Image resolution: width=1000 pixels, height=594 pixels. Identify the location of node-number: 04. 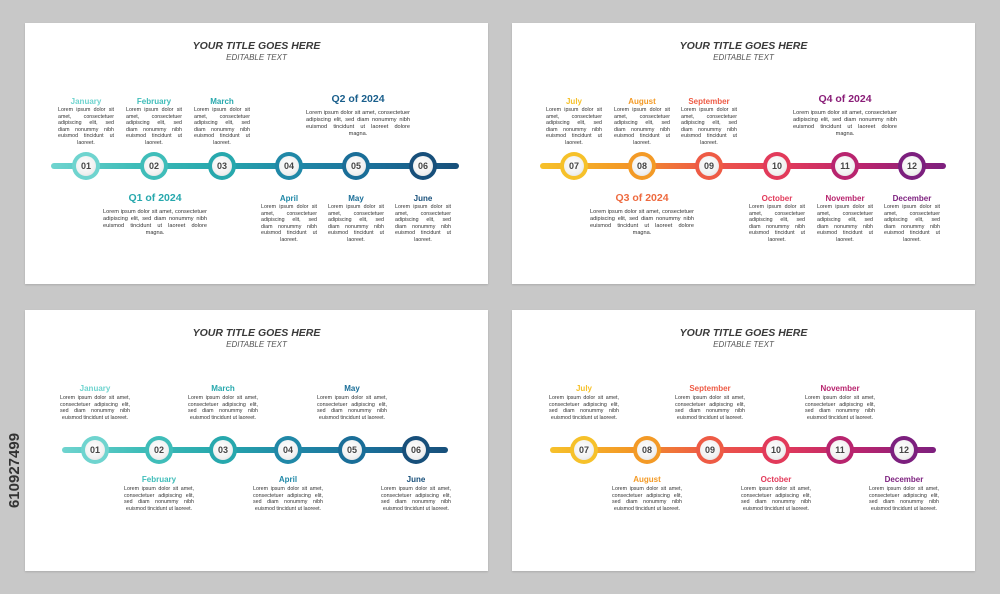
(288, 450).